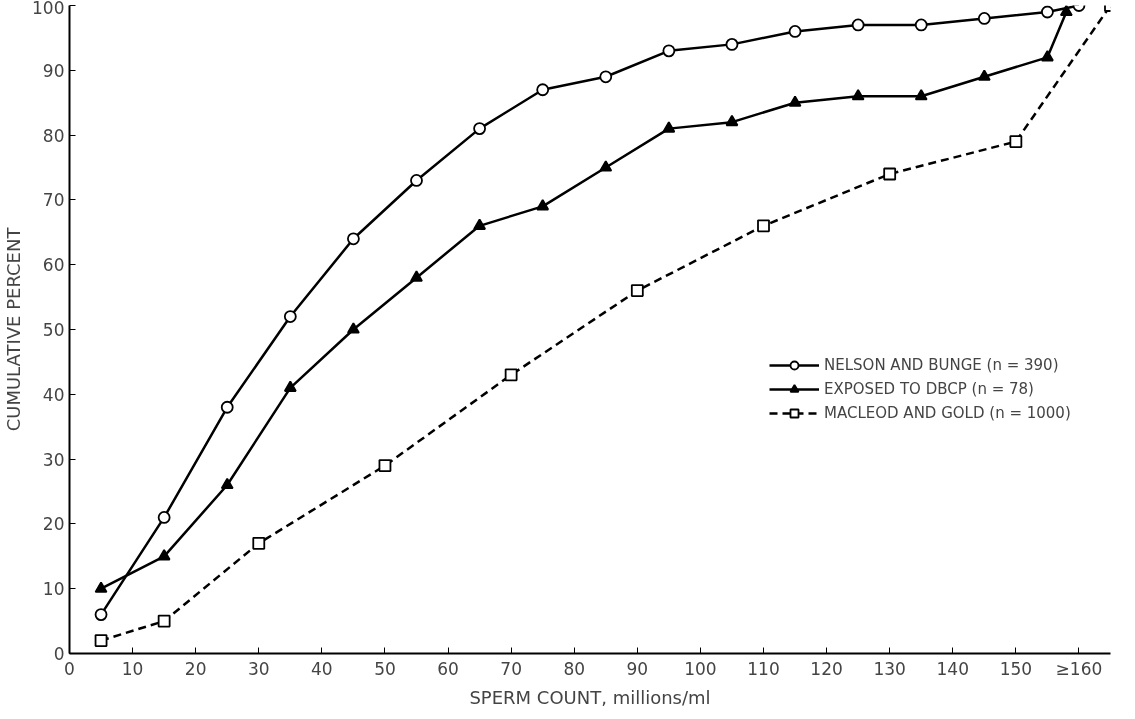 Image resolution: width=1135 pixels, height=719 pixels. What do you see at coordinates (59, 654) in the screenshot?
I see `y-tick-label: 0` at bounding box center [59, 654].